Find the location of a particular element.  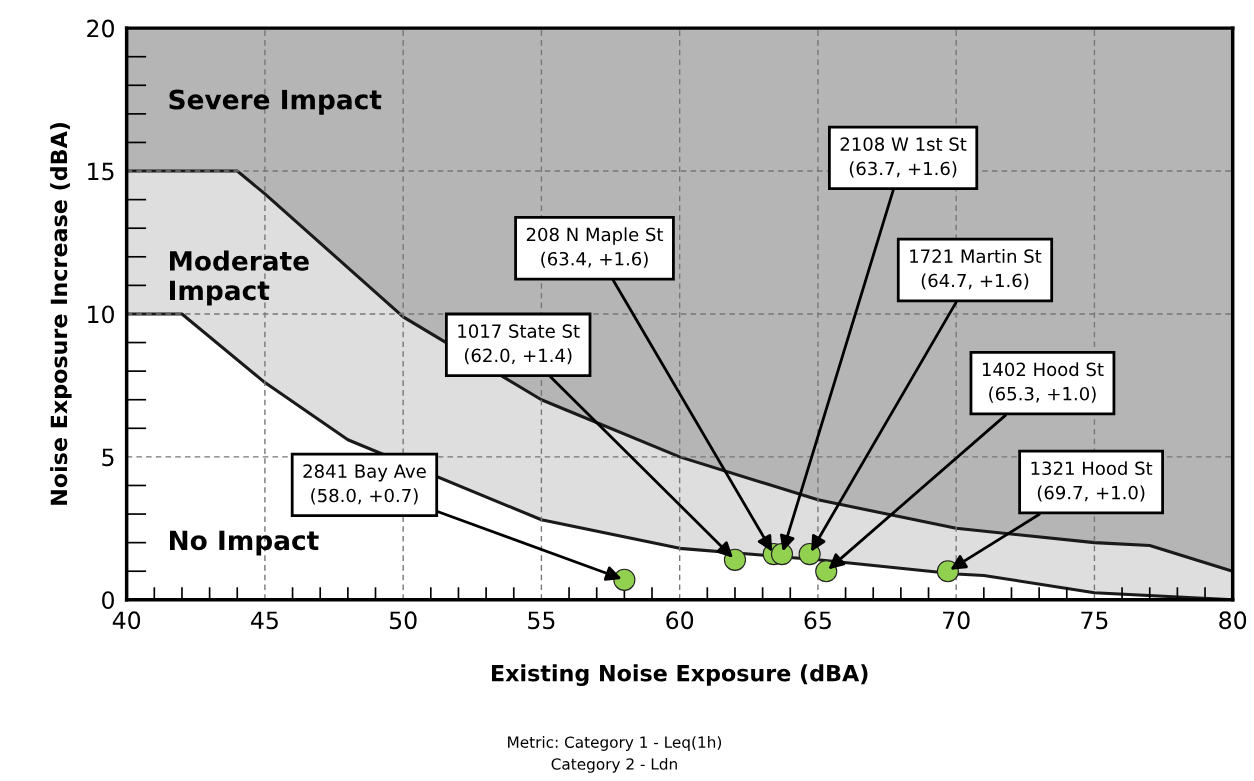

x-axis-title: Existing Noise Exposure (dBA) is located at coordinates (679, 675).